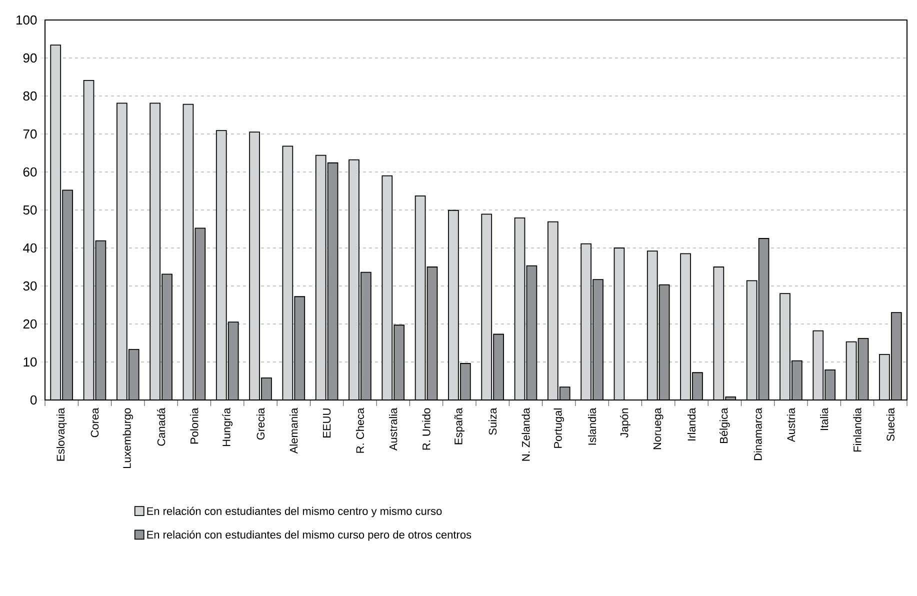 The height and width of the screenshot is (596, 917). Describe the element at coordinates (393, 429) in the screenshot. I see `x-tick-label: Australia` at that location.